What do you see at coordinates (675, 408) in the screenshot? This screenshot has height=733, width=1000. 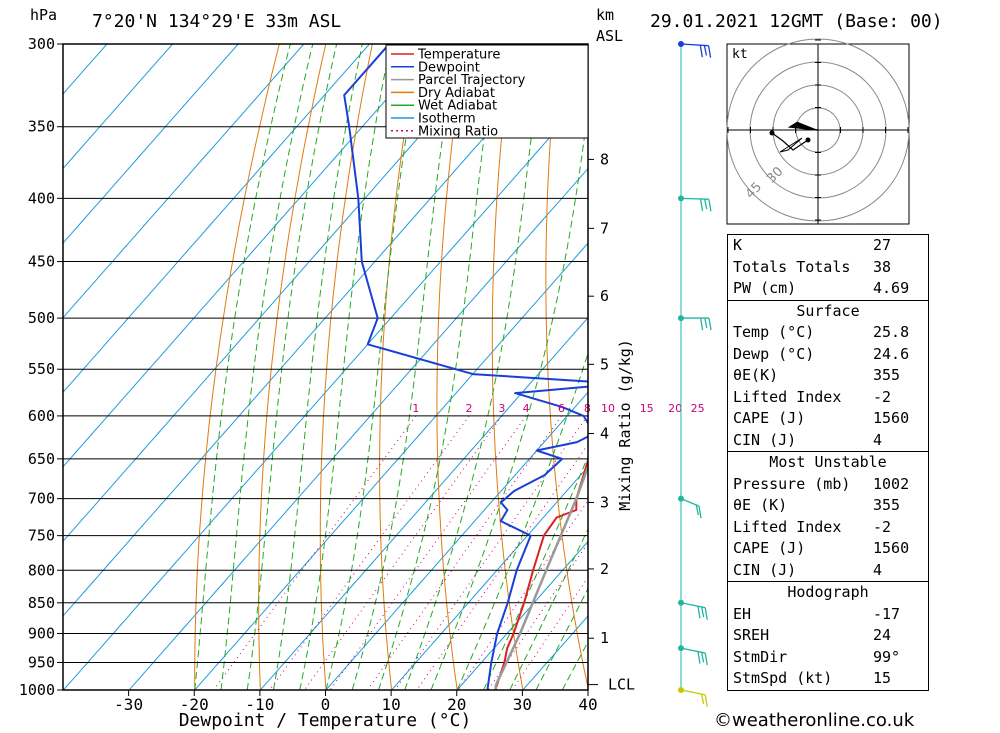 I see `mixing-ratio-label: 20` at bounding box center [675, 408].